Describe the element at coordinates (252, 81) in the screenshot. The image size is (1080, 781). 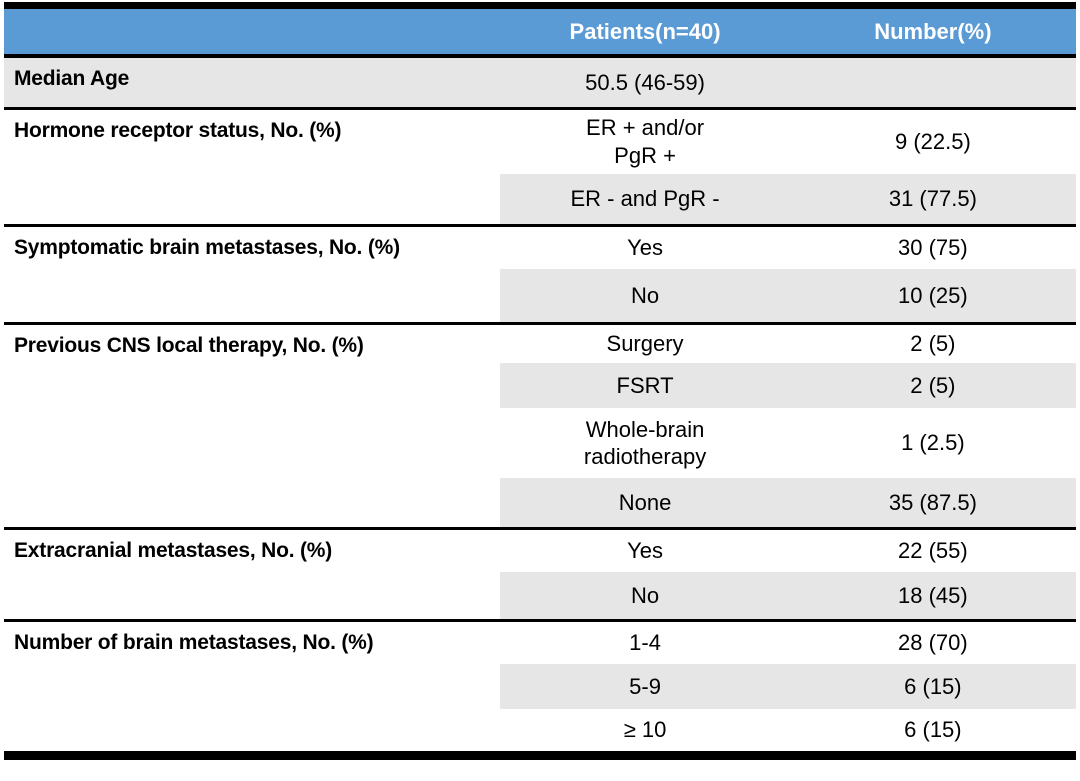
I see `category-cell: Median Age` at that location.